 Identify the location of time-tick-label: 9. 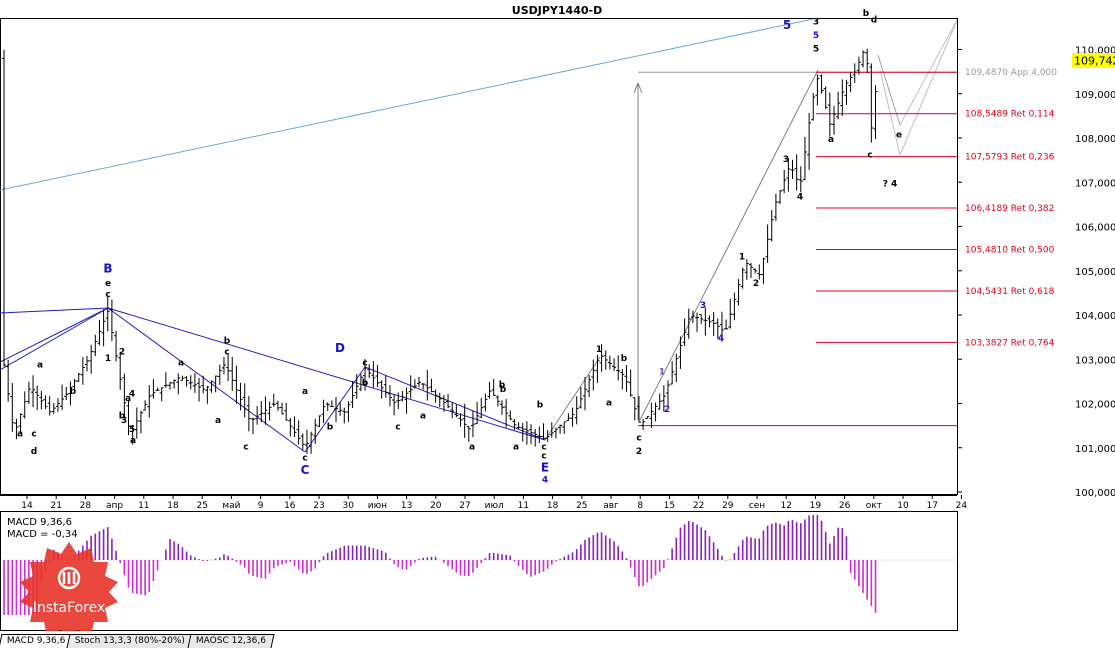
(261, 506).